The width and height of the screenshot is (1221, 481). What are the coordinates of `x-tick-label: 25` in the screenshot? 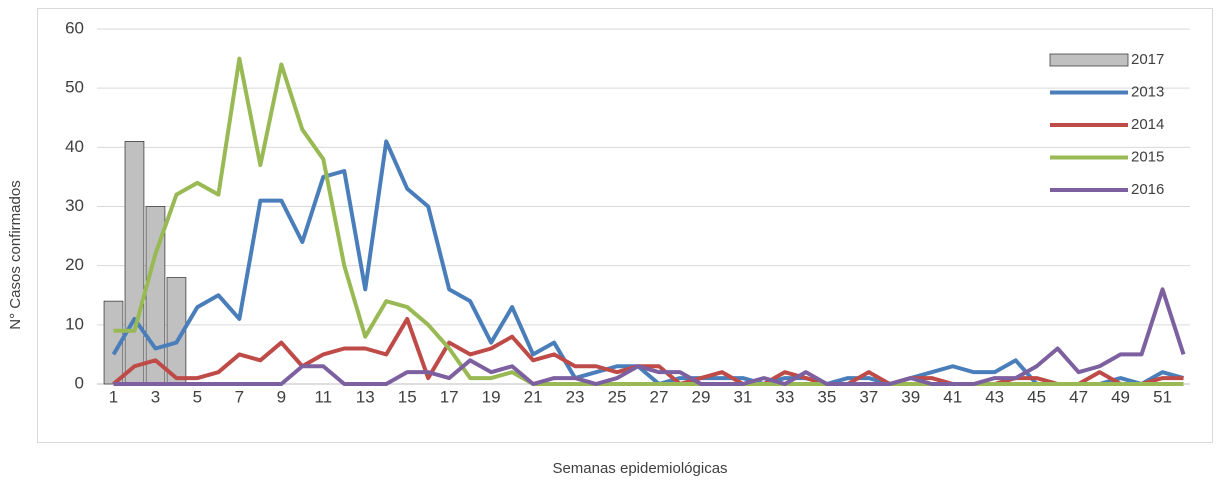 It's located at (617, 396).